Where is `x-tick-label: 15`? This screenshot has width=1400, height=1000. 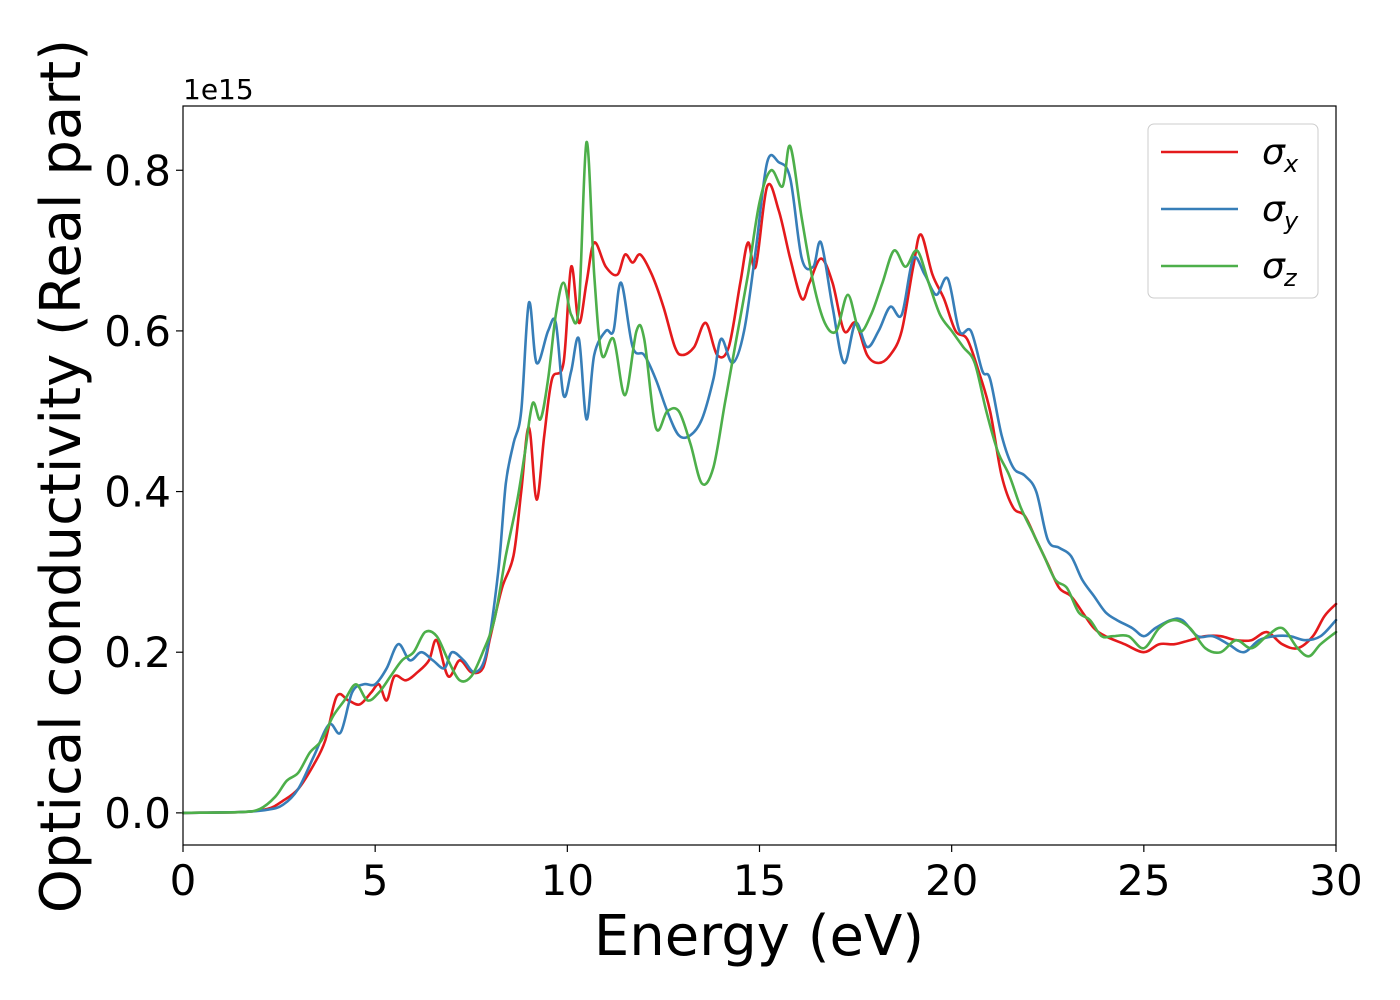 x-tick-label: 15 is located at coordinates (759, 880).